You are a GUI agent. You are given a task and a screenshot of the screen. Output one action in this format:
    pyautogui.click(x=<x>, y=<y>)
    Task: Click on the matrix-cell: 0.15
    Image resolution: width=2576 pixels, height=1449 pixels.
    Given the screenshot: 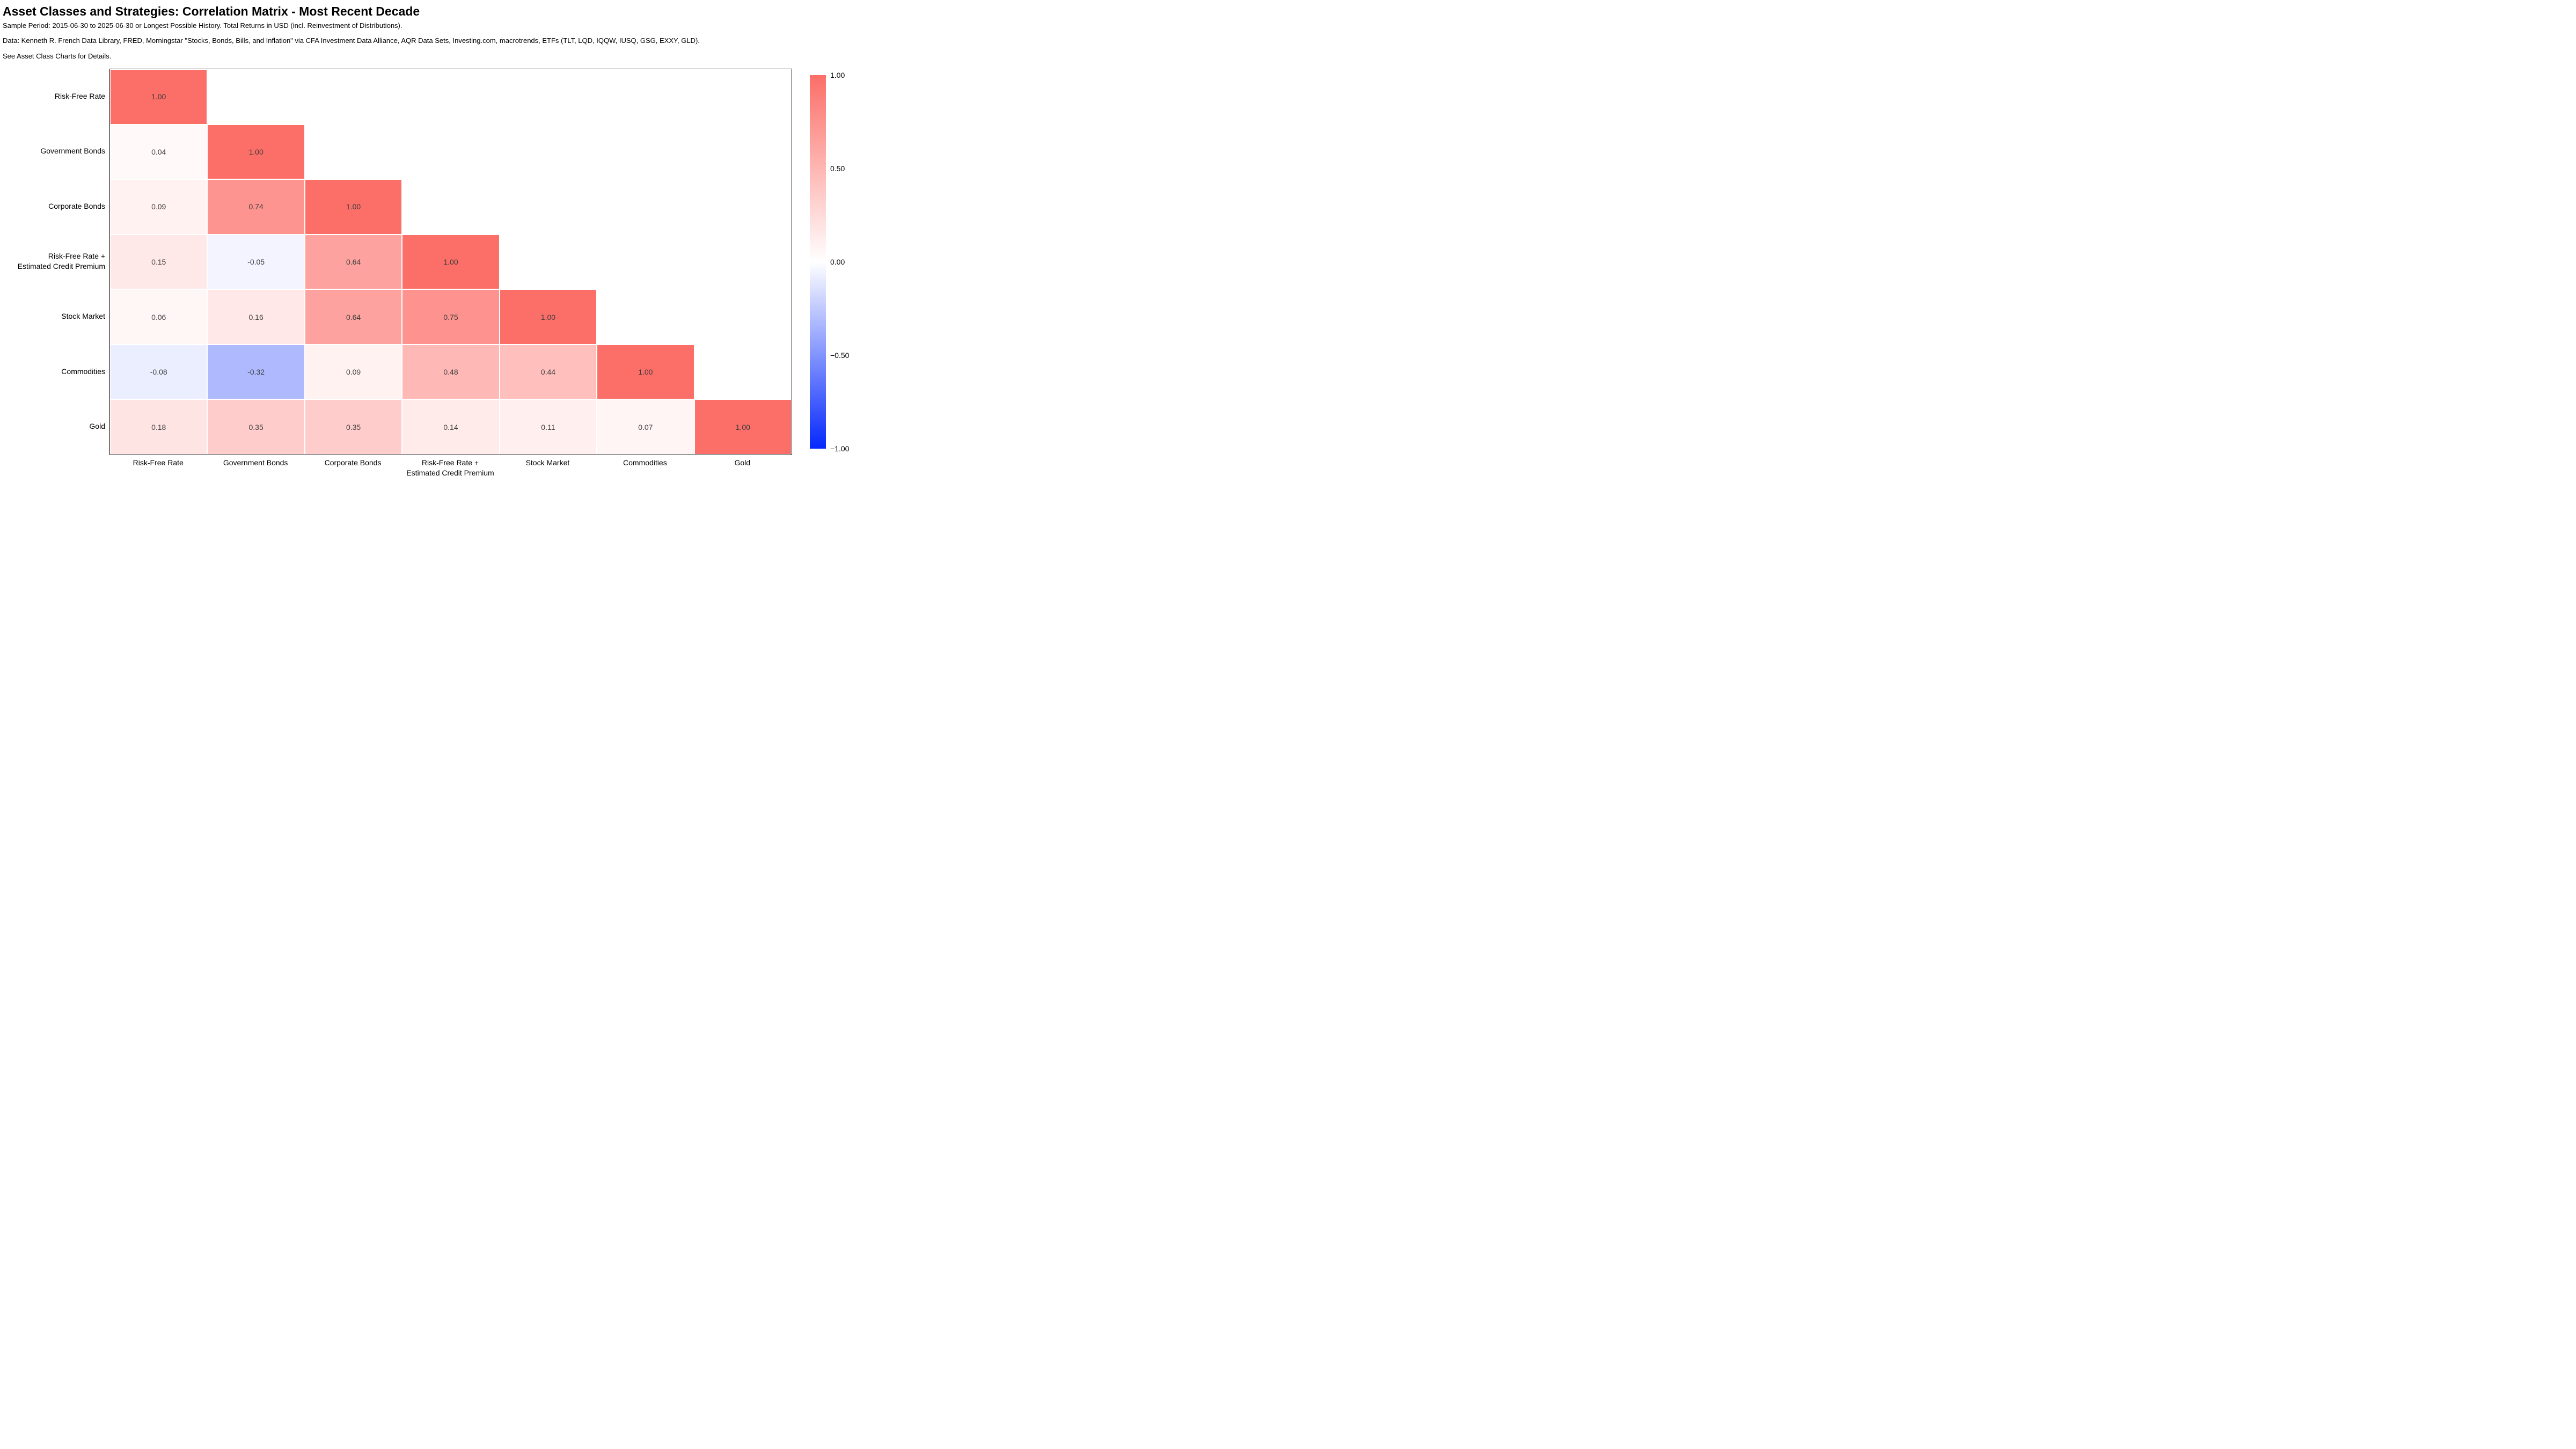 What is the action you would take?
    pyautogui.click(x=159, y=262)
    